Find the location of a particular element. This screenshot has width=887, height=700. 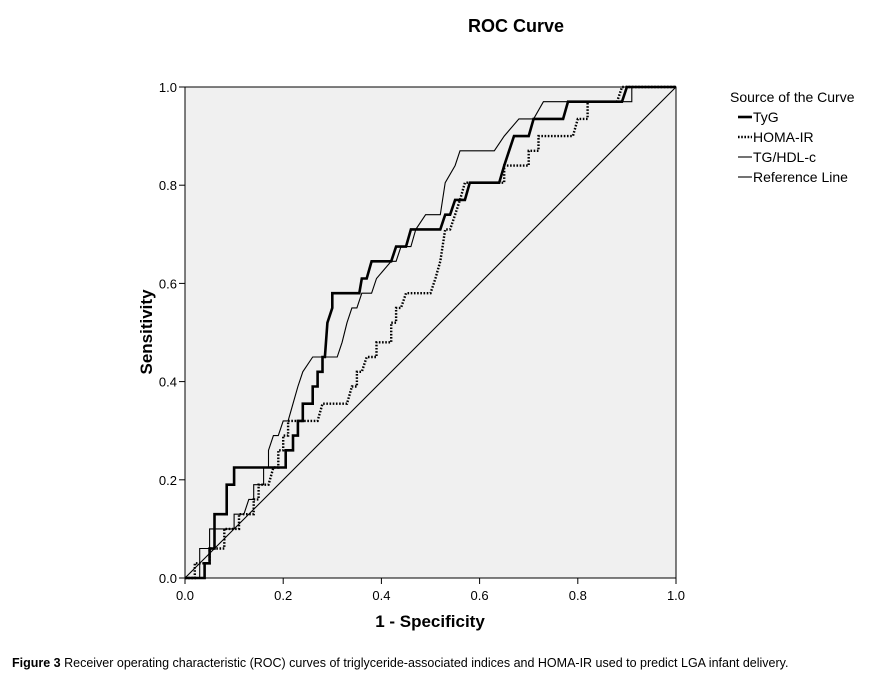

legend-label-tyg: TyG is located at coordinates (766, 117).